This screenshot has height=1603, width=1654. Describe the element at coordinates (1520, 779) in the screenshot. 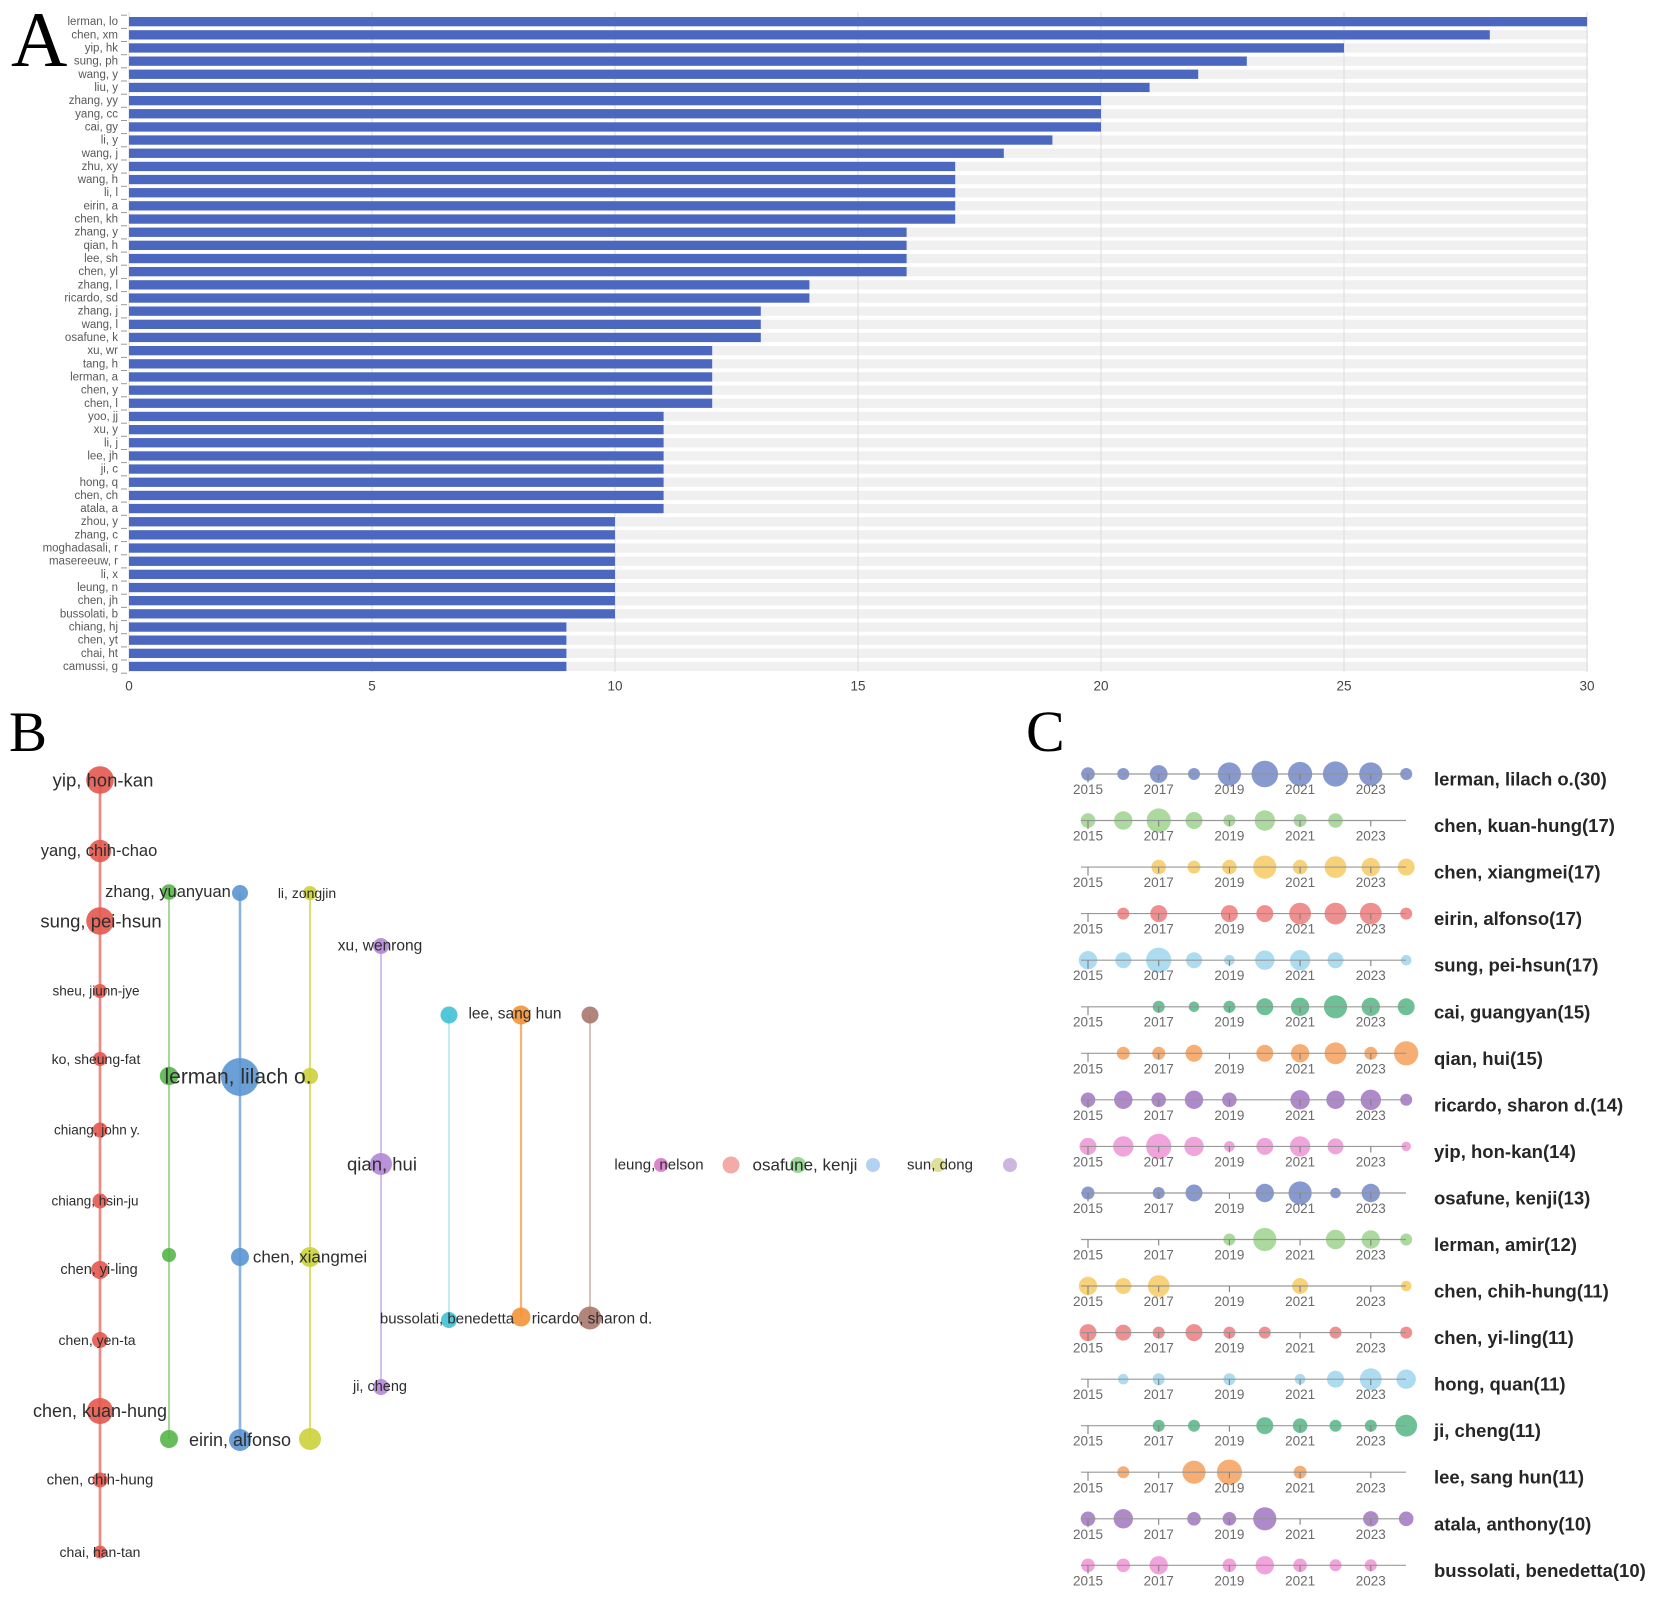

I see `svg-text: lerman, lilach o.(30)` at that location.